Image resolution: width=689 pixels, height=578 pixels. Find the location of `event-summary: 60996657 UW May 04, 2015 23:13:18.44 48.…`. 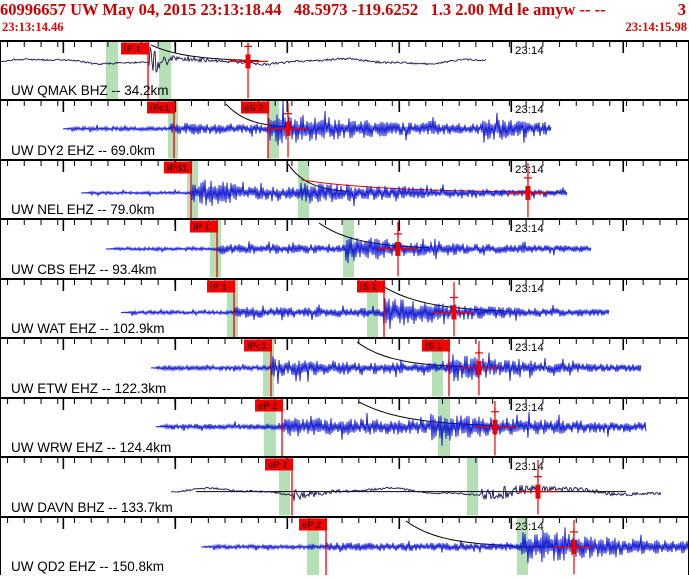

event-summary: 60996657 UW May 04, 2015 23:13:18.44 48.… is located at coordinates (303, 9).